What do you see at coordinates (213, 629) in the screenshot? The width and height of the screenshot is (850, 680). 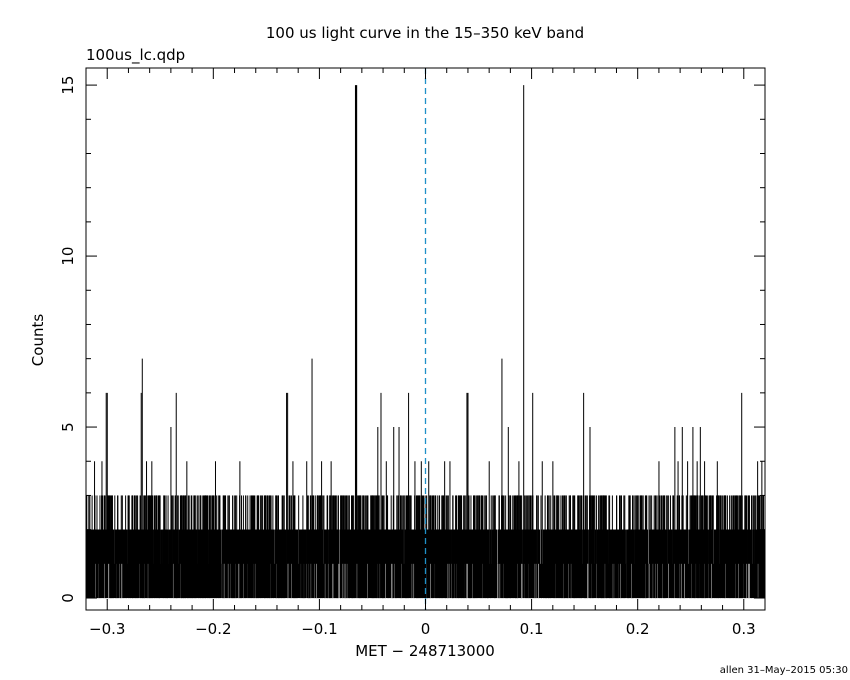 I see `x-tick-label: −0.2` at bounding box center [213, 629].